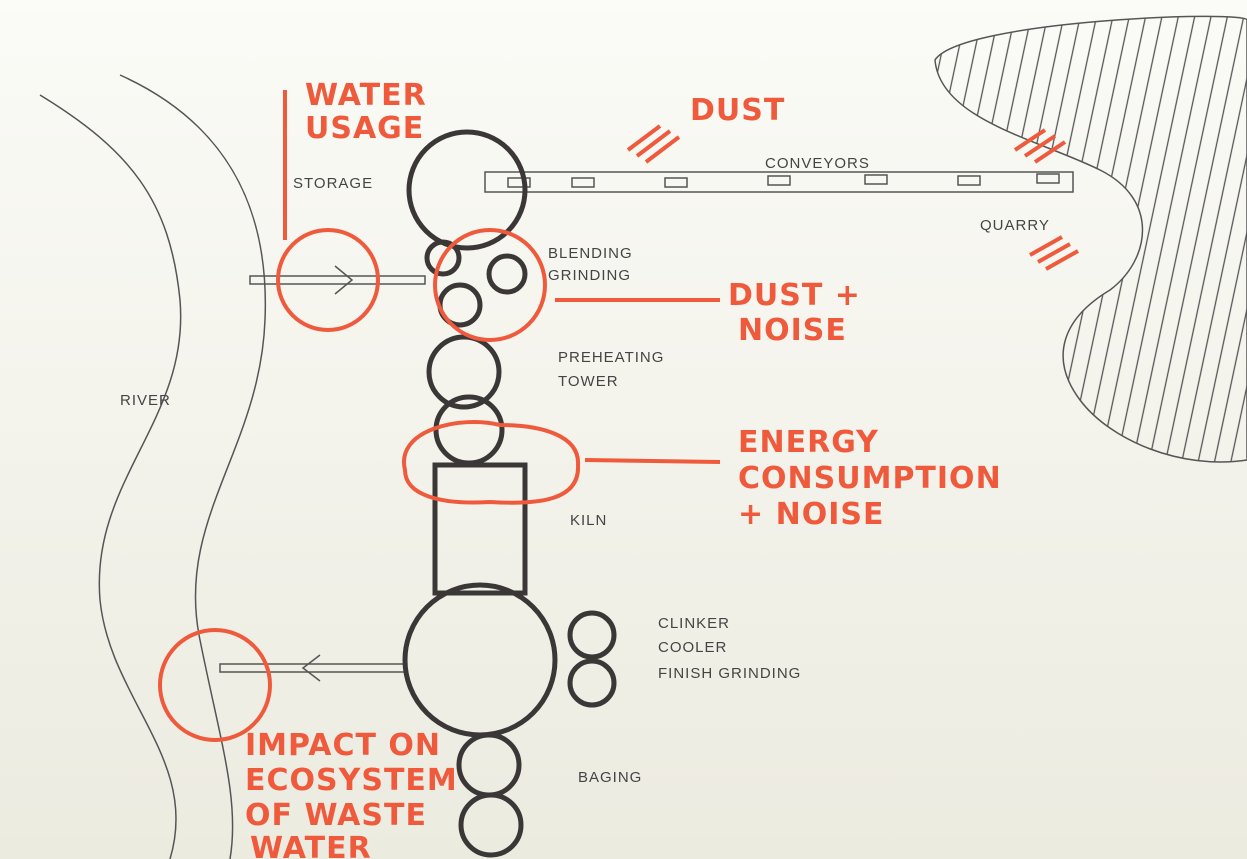  What do you see at coordinates (1015, 225) in the screenshot?
I see `label: QUARRY` at bounding box center [1015, 225].